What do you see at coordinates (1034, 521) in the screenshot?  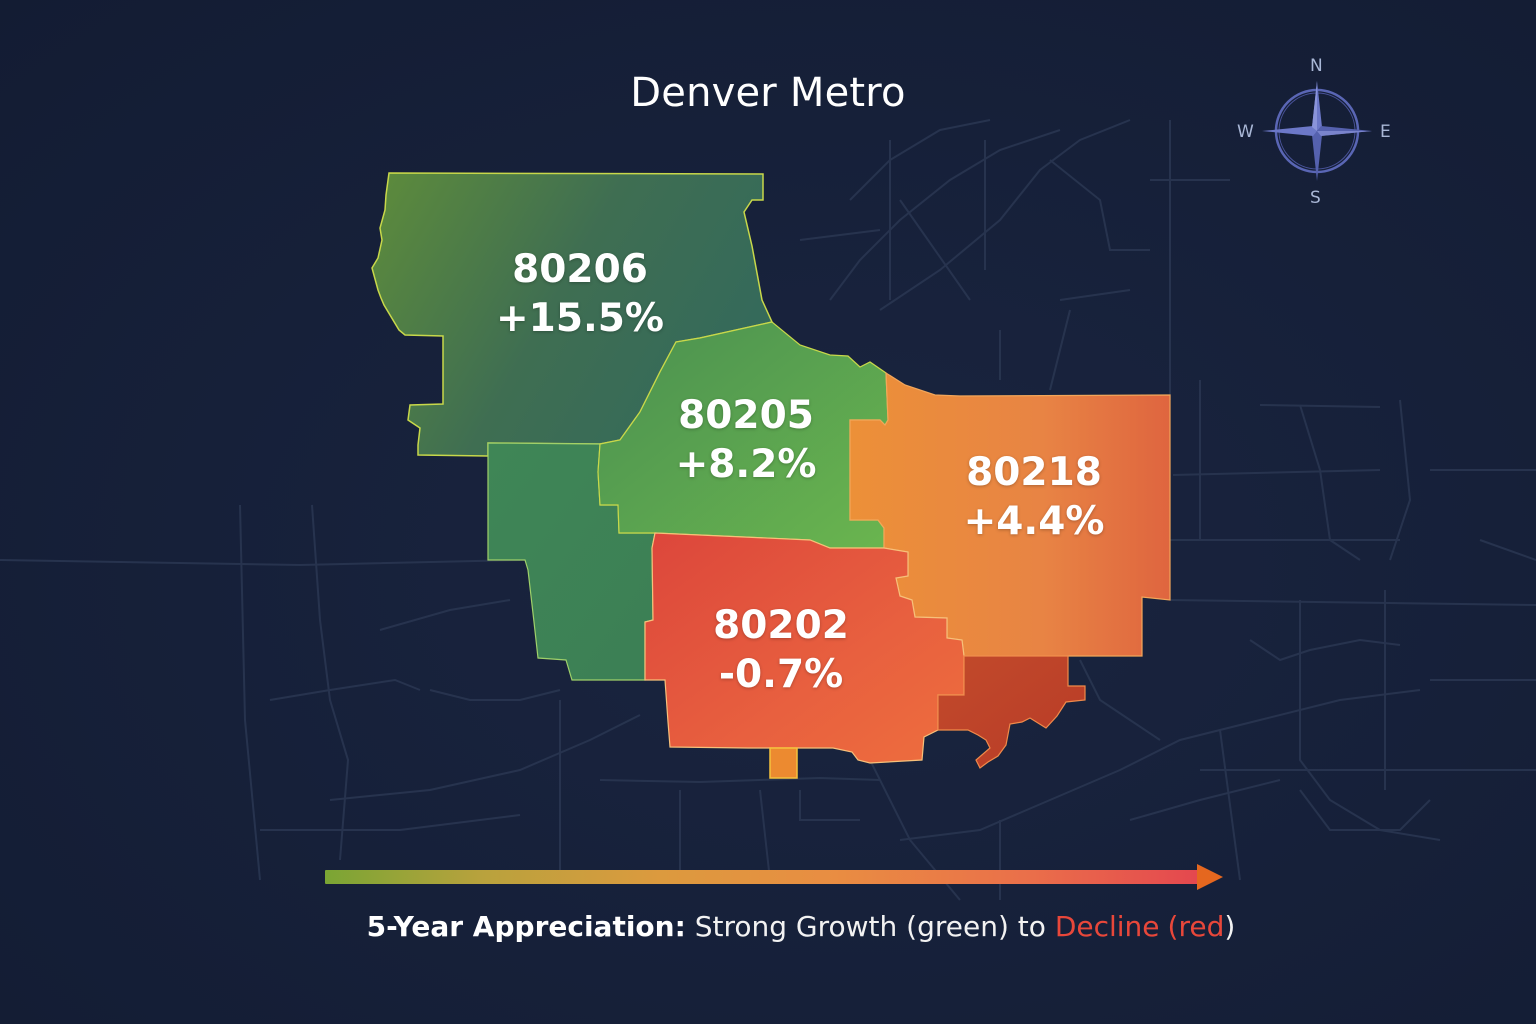 I see `appreciation-value: +4.4%` at bounding box center [1034, 521].